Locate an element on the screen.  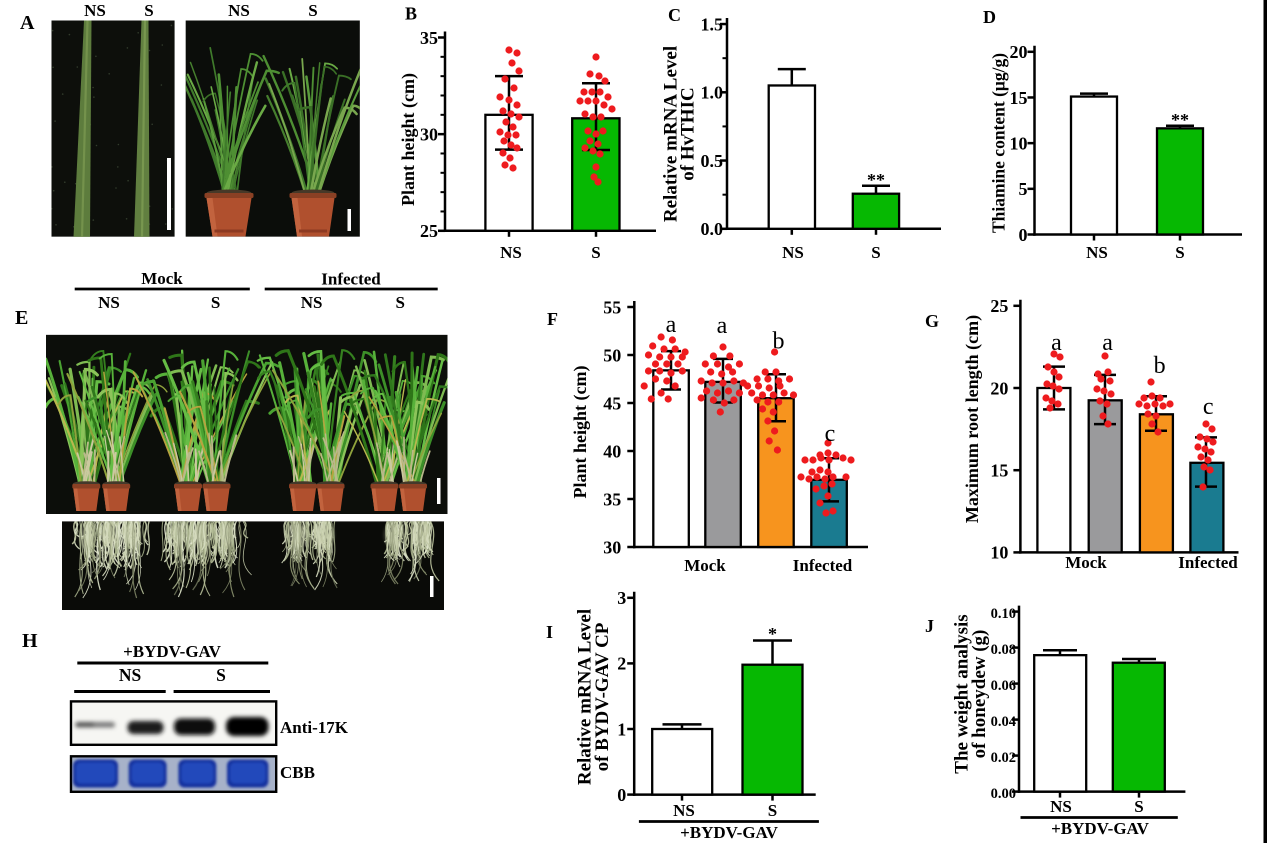
svg-text: Thiamine content (μg/g) is located at coordinates (999, 143).